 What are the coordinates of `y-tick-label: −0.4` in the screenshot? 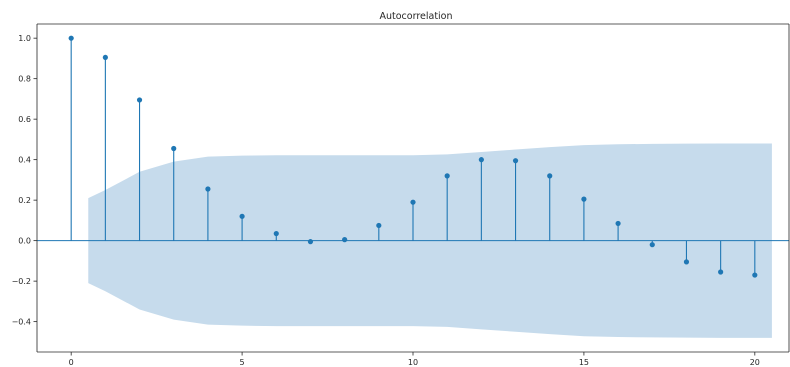 It's located at (21, 322).